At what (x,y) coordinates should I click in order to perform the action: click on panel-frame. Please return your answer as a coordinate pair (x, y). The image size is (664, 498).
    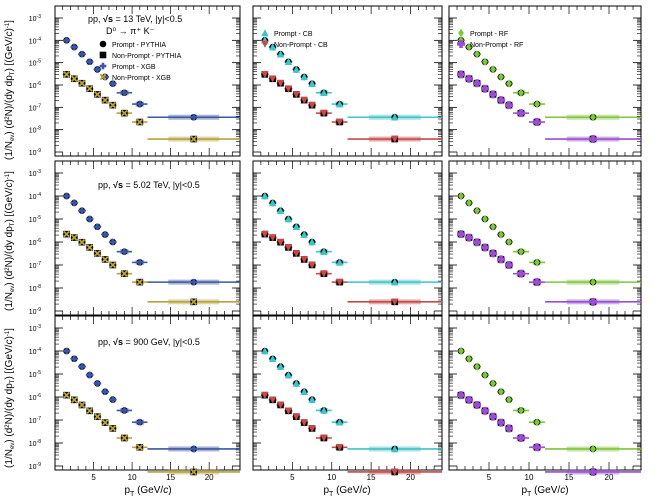
    Looking at the image, I should click on (347, 238).